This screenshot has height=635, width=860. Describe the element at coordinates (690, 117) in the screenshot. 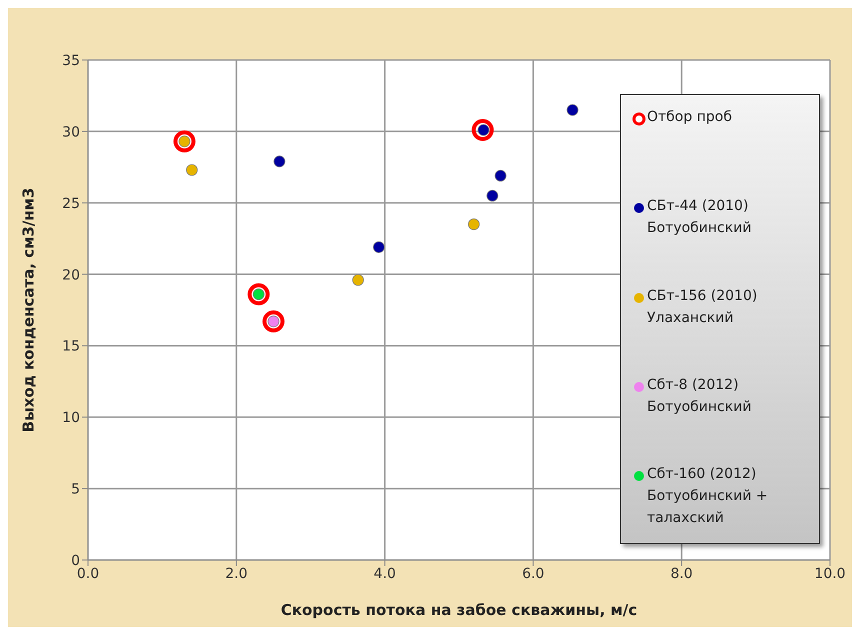

I see `legend-label: Отбор проб` at that location.